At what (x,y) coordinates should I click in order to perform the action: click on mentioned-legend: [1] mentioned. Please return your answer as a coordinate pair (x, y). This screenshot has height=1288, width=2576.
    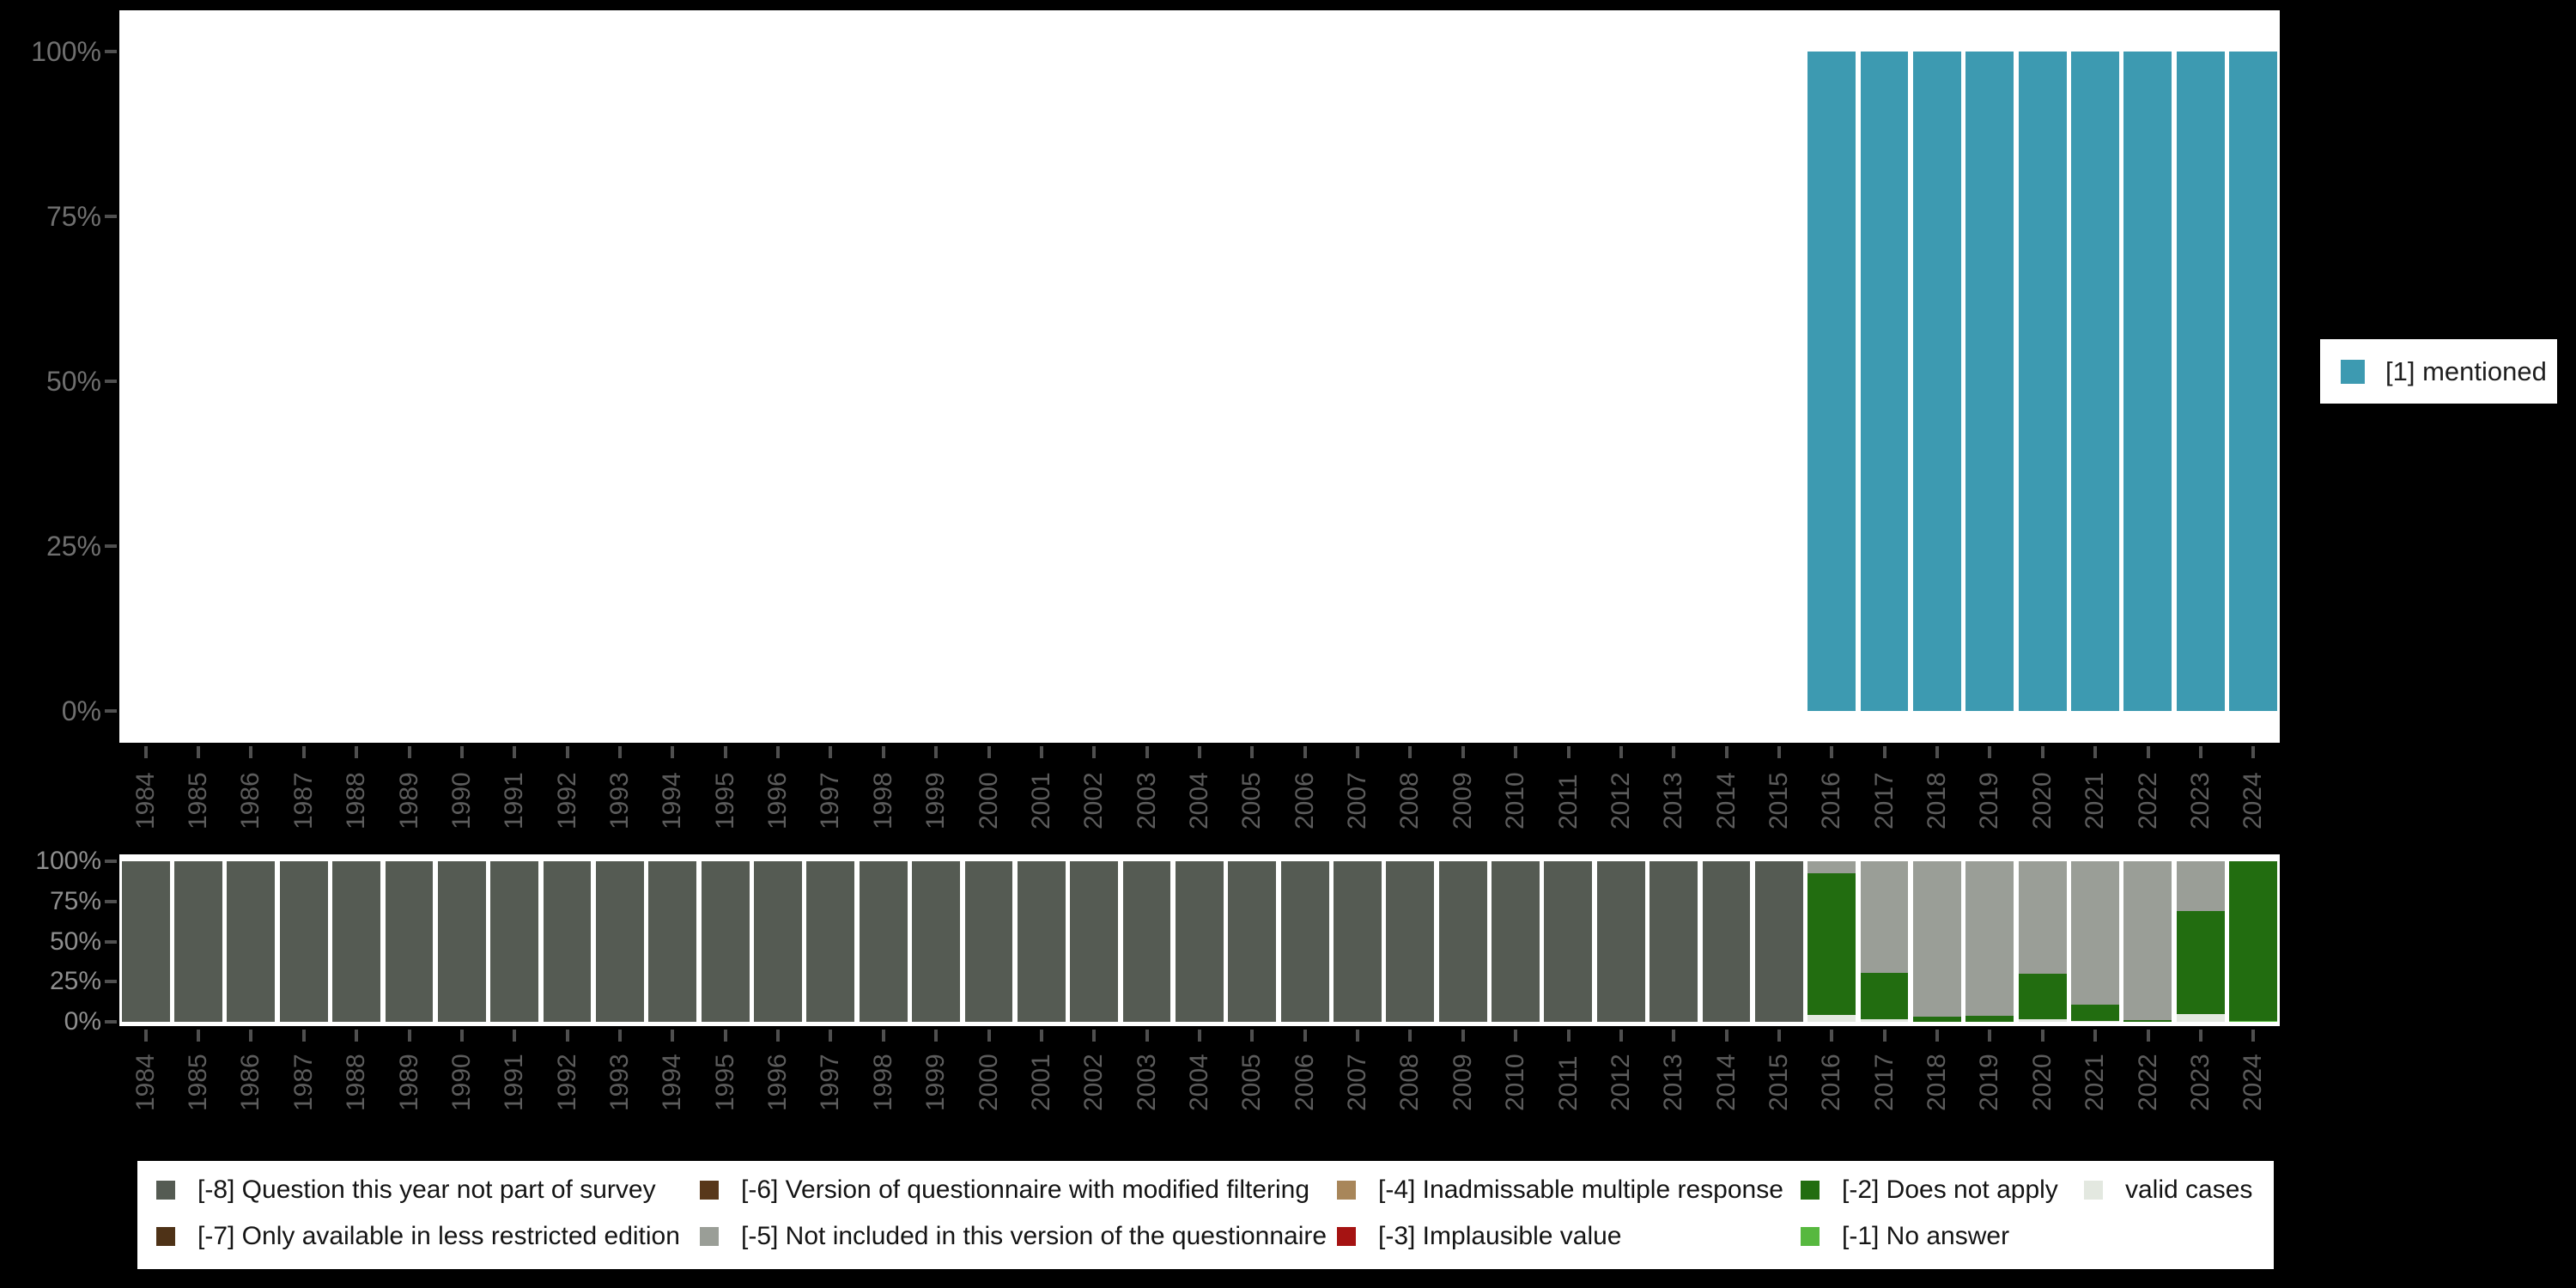
    Looking at the image, I should click on (2438, 371).